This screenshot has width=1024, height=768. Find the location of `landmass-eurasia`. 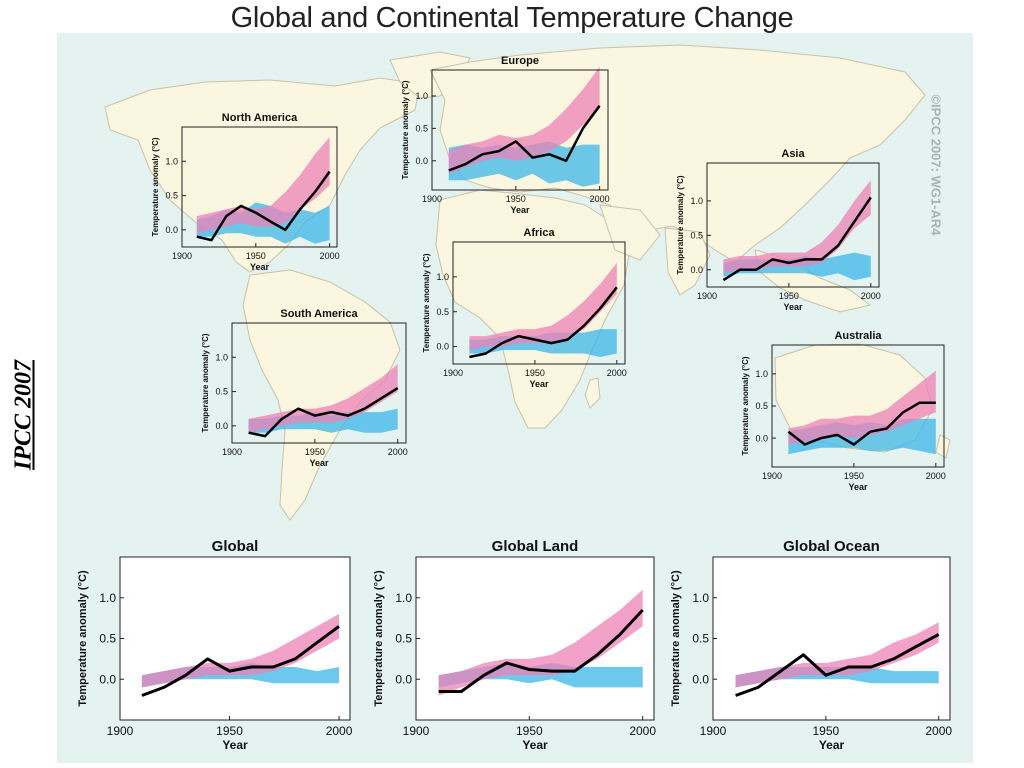

landmass-eurasia is located at coordinates (677, 153).